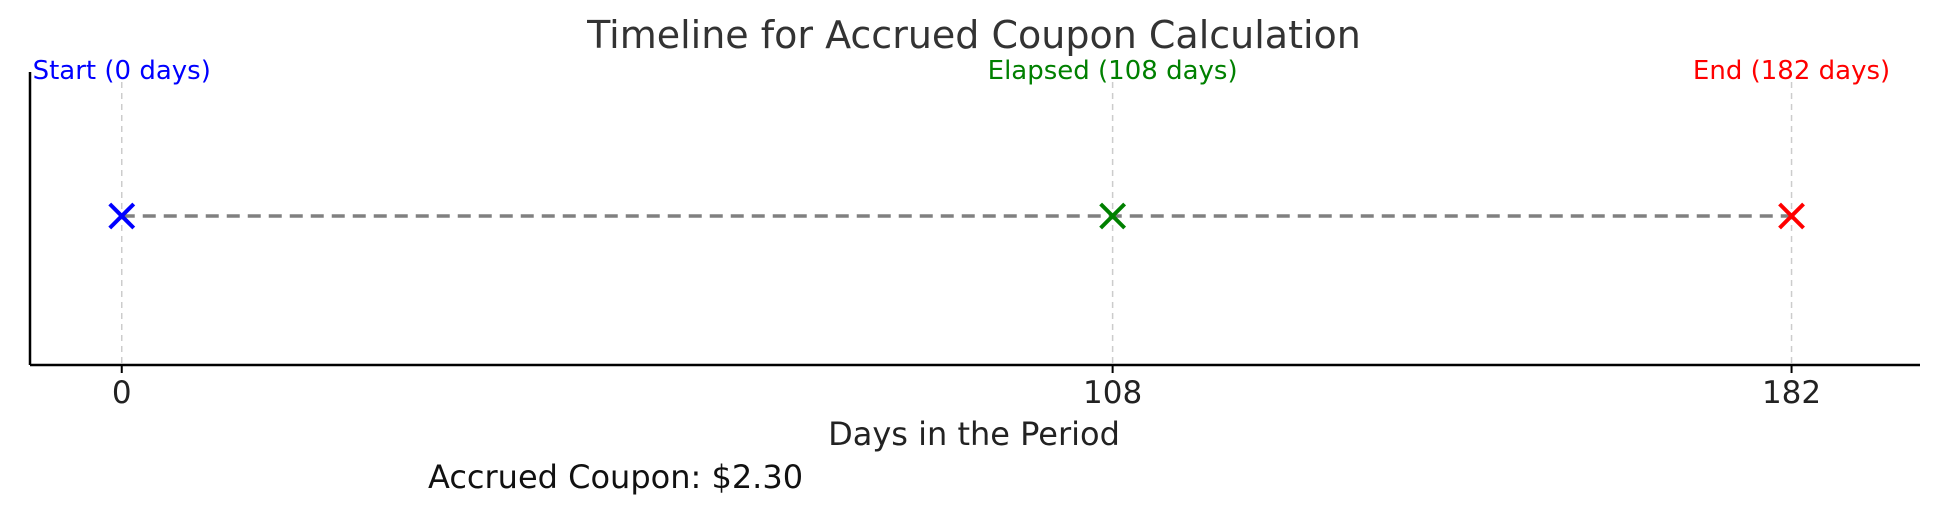  What do you see at coordinates (122, 71) in the screenshot?
I see `point-label: Start (0 days)` at bounding box center [122, 71].